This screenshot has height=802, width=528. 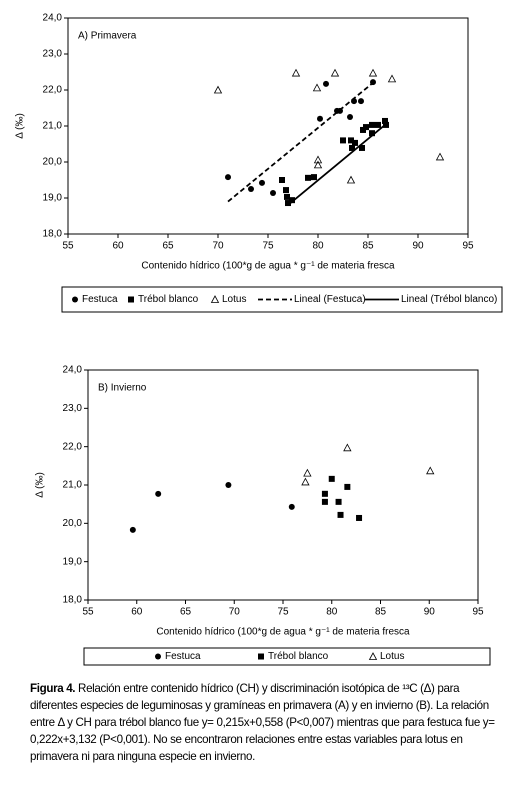 I want to click on caption-label: Figura 4., so click(x=53, y=688).